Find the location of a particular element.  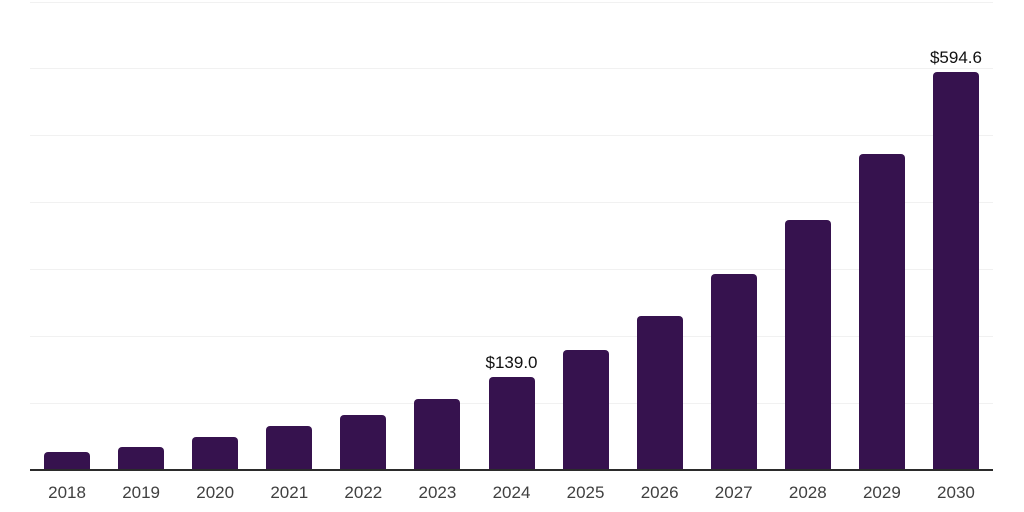

bar-2018 is located at coordinates (67, 460).